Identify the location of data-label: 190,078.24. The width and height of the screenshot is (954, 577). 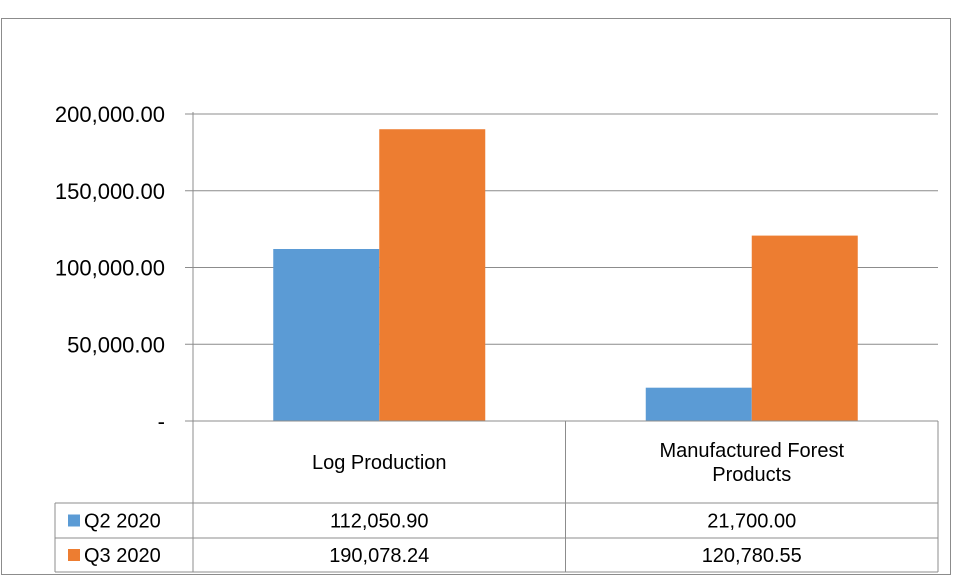
(379, 556).